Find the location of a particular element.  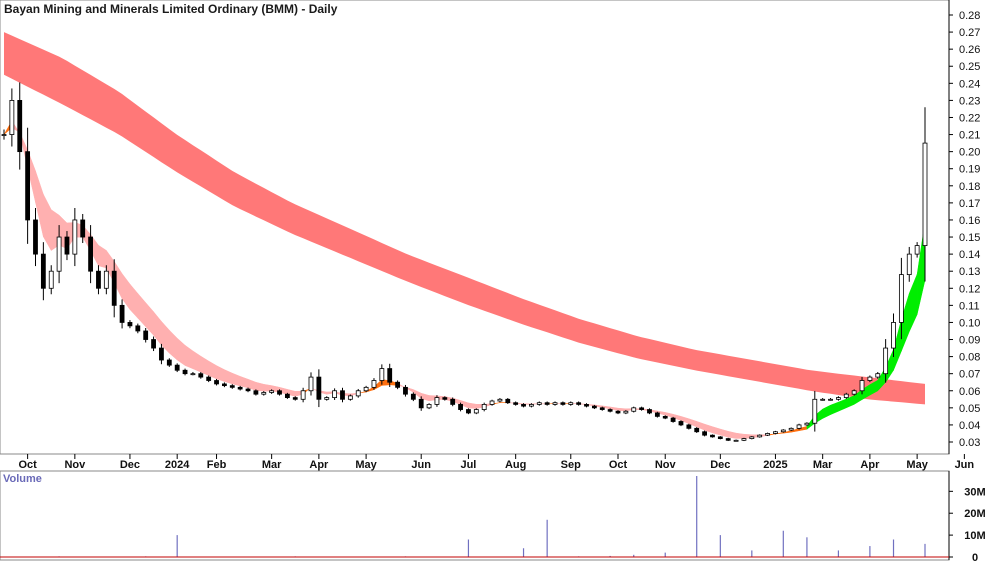

time-tick-label: May is located at coordinates (917, 465).